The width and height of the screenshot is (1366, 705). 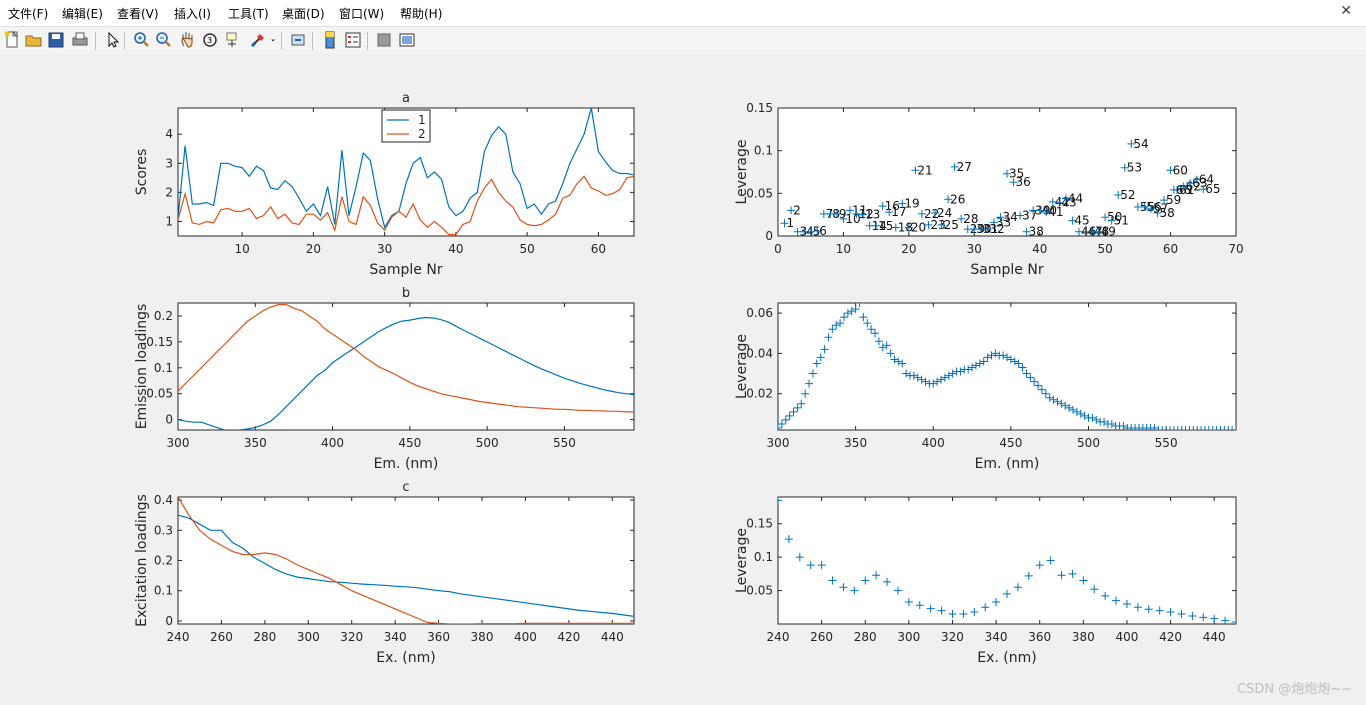 What do you see at coordinates (810, 232) in the screenshot?
I see `point-label: 4` at bounding box center [810, 232].